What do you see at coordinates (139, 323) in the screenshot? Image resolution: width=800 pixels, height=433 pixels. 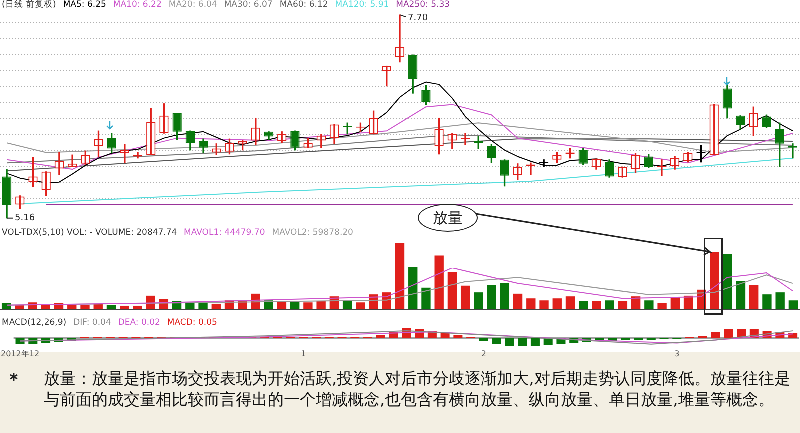 I see `series-label: DEA: 0.02` at bounding box center [139, 323].